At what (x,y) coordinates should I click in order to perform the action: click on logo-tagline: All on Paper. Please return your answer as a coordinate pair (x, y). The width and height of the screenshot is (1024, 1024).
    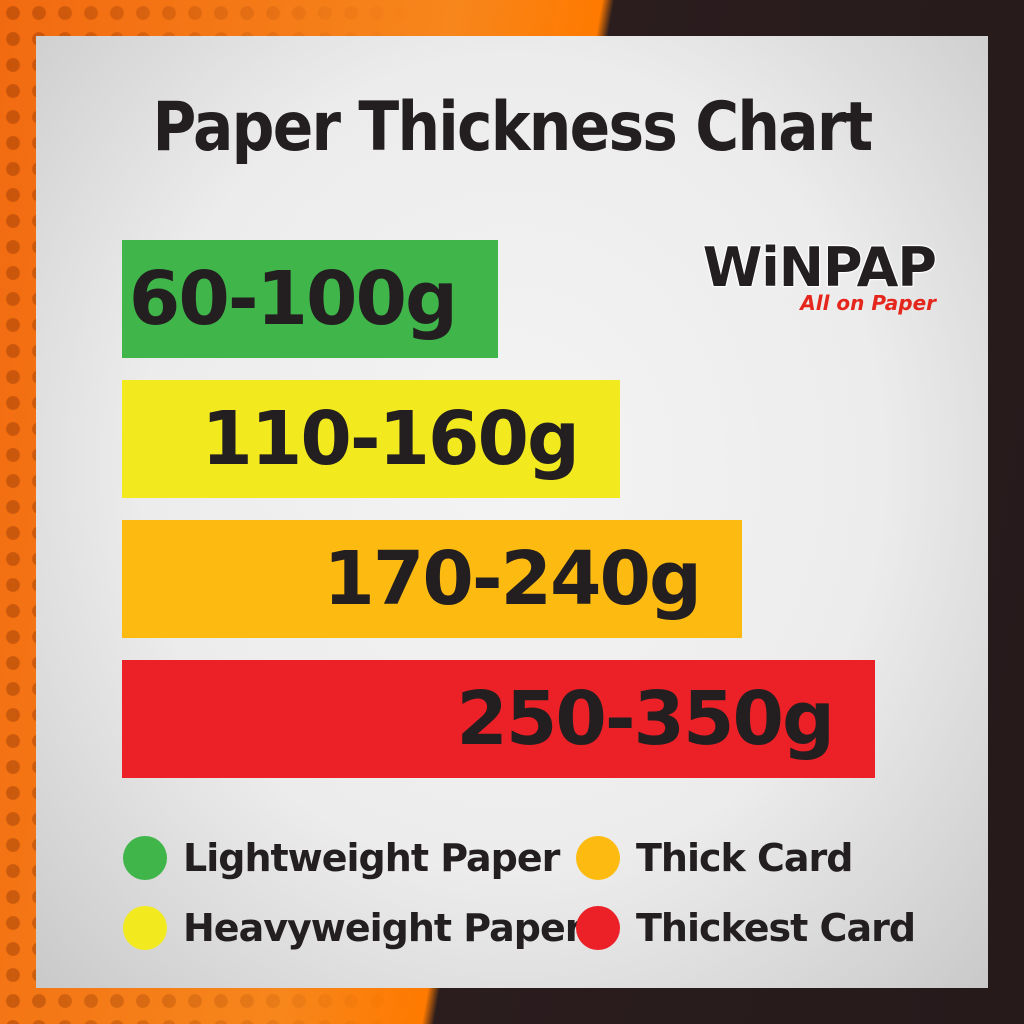
    Looking at the image, I should click on (868, 303).